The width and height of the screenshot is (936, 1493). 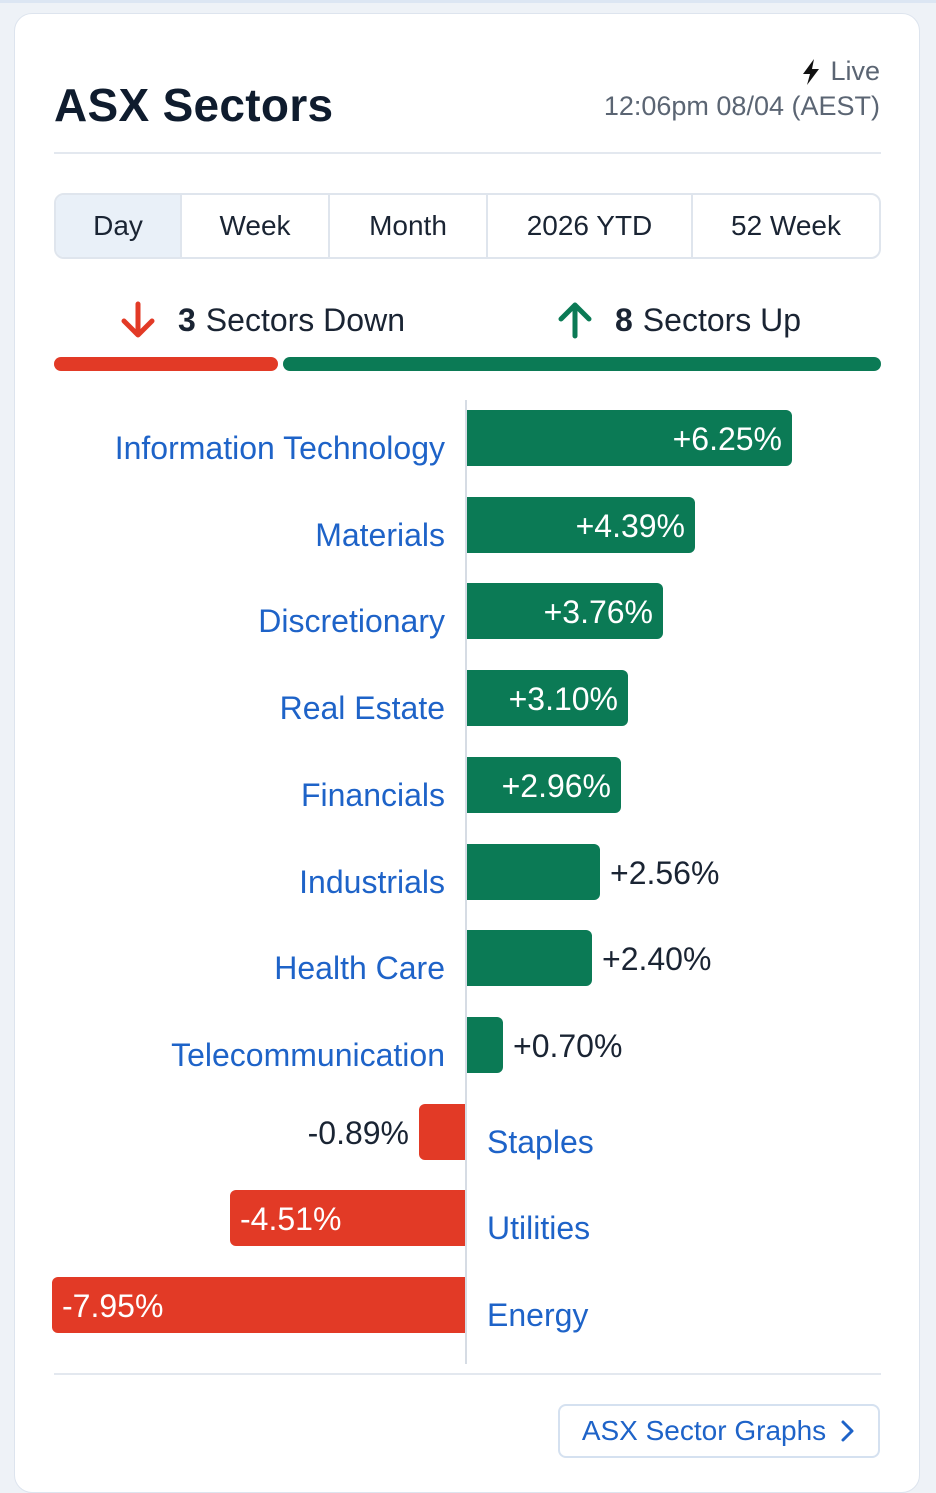 What do you see at coordinates (624, 319) in the screenshot?
I see `sectors-up-count: 8` at bounding box center [624, 319].